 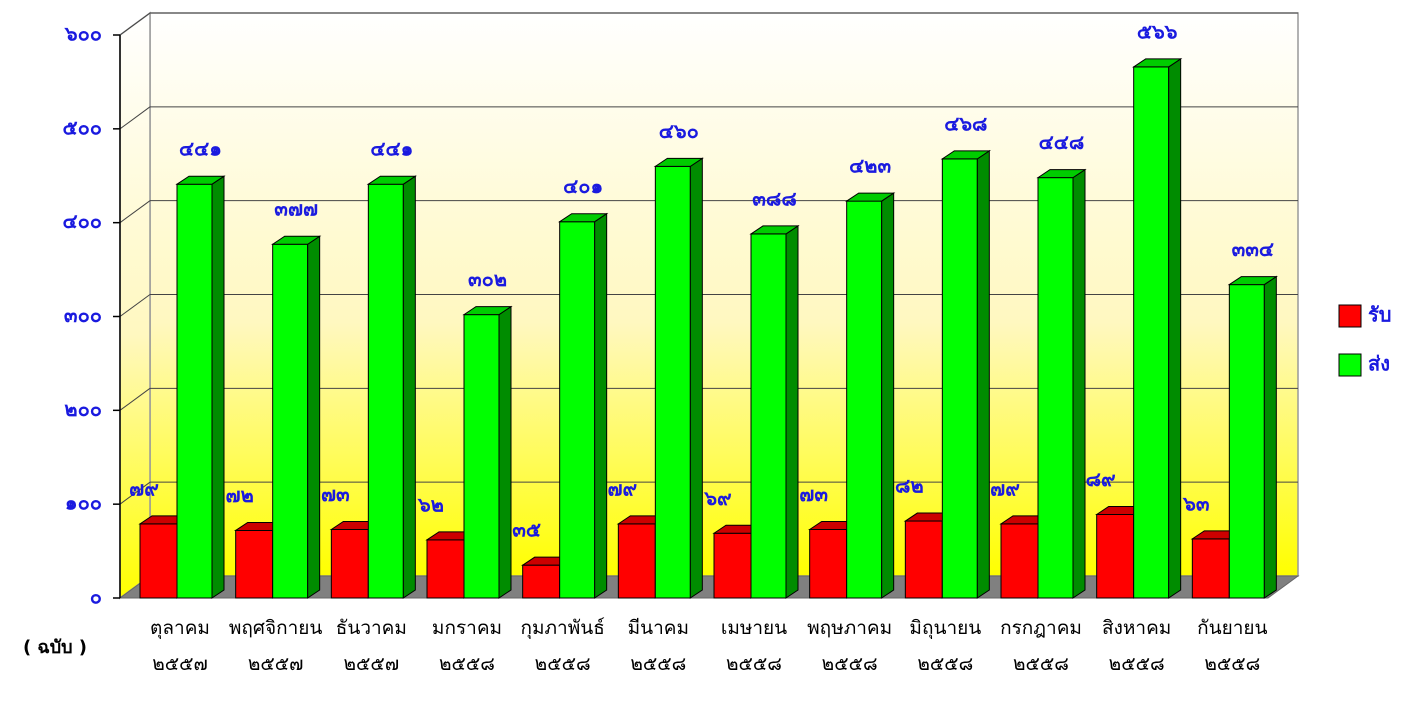 What do you see at coordinates (1253, 249) in the screenshot?
I see `value-label: ๓๓๔` at bounding box center [1253, 249].